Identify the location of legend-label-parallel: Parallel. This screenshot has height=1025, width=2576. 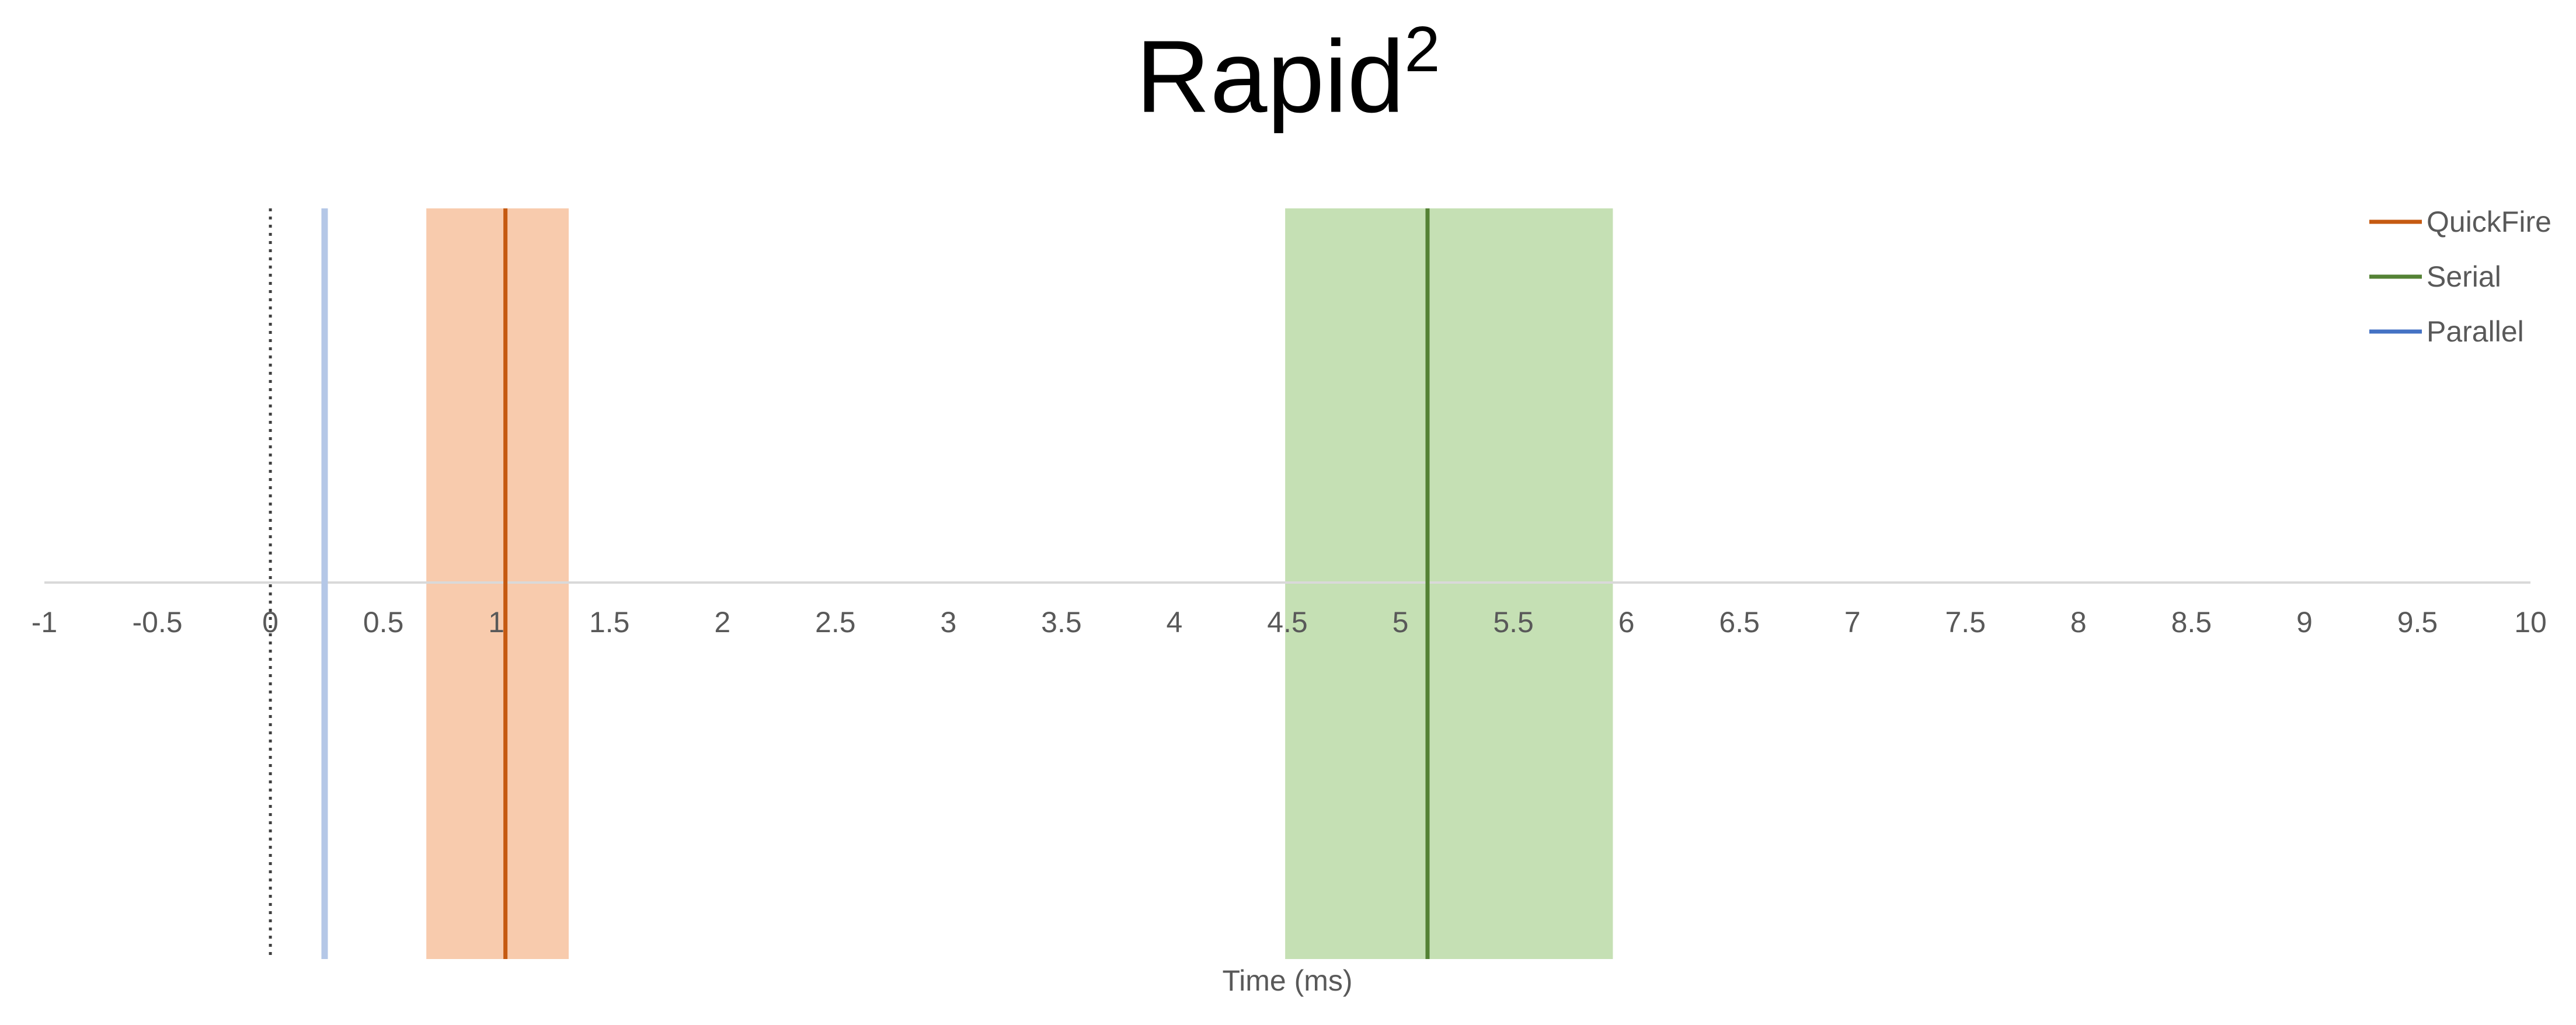
(2475, 331).